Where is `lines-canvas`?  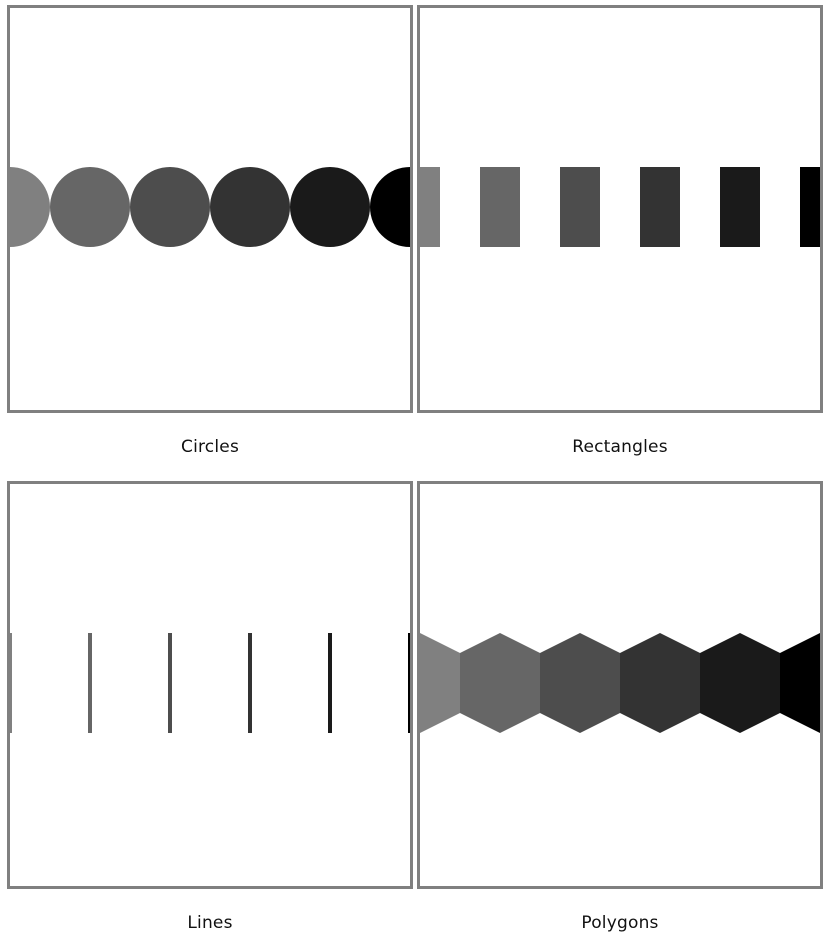
lines-canvas is located at coordinates (210, 683).